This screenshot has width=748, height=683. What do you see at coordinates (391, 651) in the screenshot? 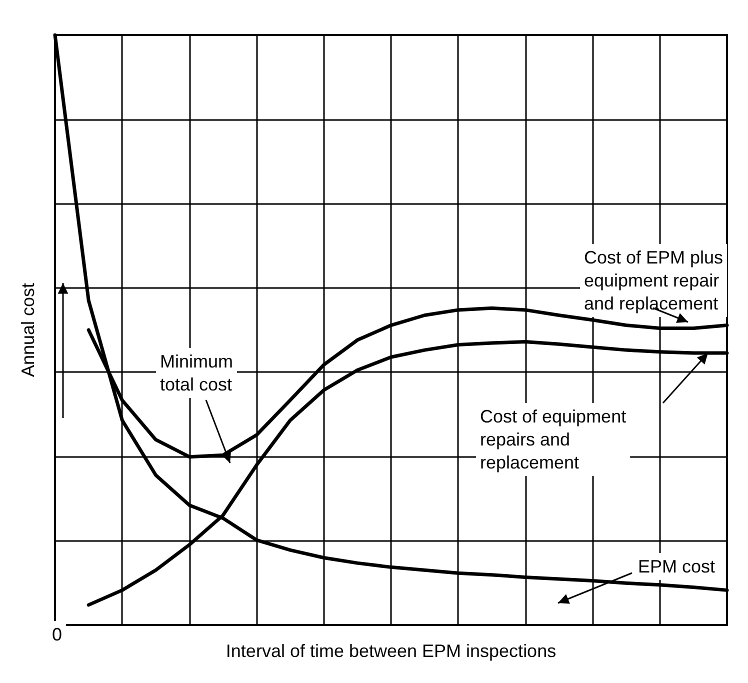
I see `x-axis-title: Interval of time between EPM inspections` at bounding box center [391, 651].